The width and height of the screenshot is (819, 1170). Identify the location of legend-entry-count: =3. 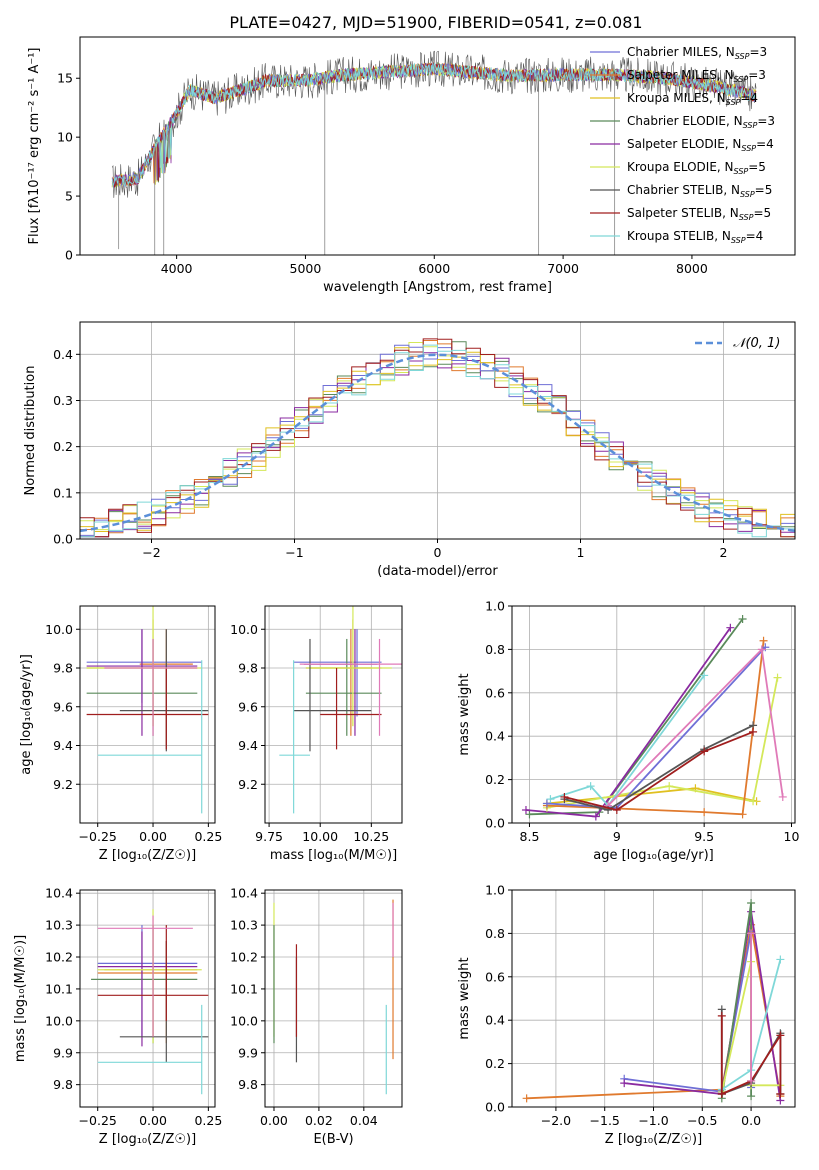
(758, 52).